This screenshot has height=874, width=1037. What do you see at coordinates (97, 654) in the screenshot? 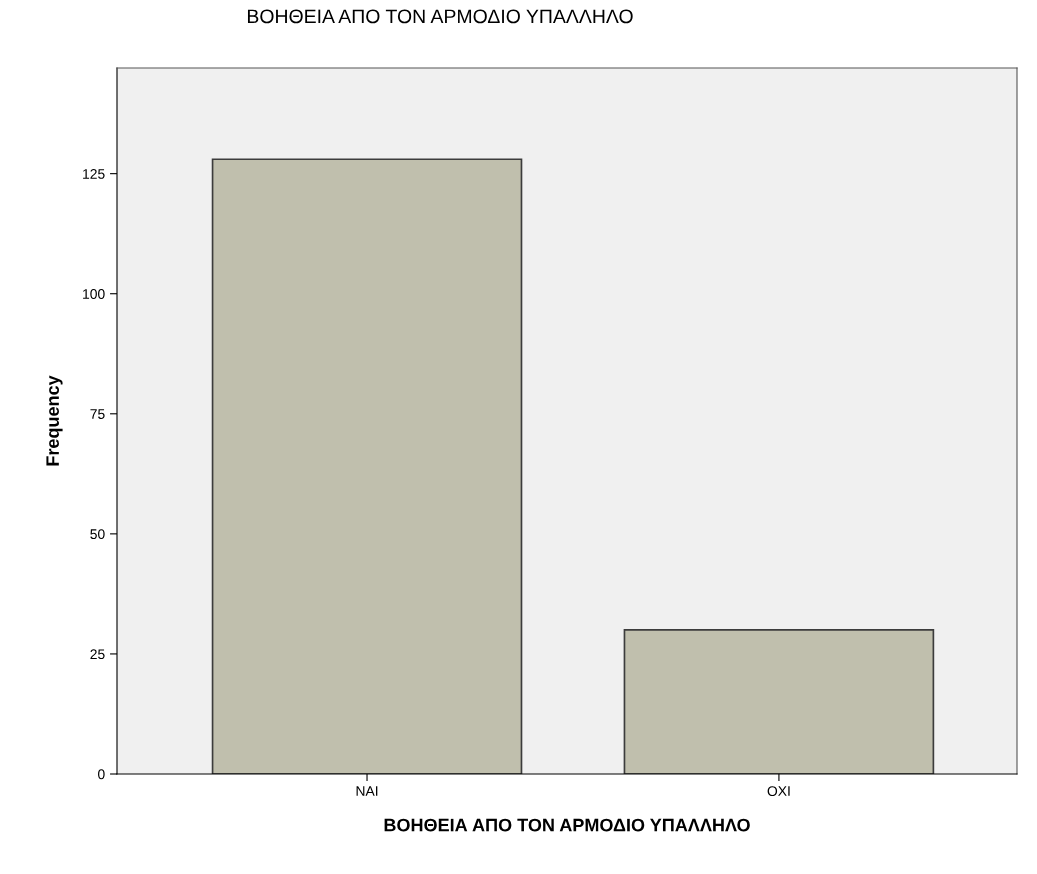
I see `y-tick-label: 25` at bounding box center [97, 654].